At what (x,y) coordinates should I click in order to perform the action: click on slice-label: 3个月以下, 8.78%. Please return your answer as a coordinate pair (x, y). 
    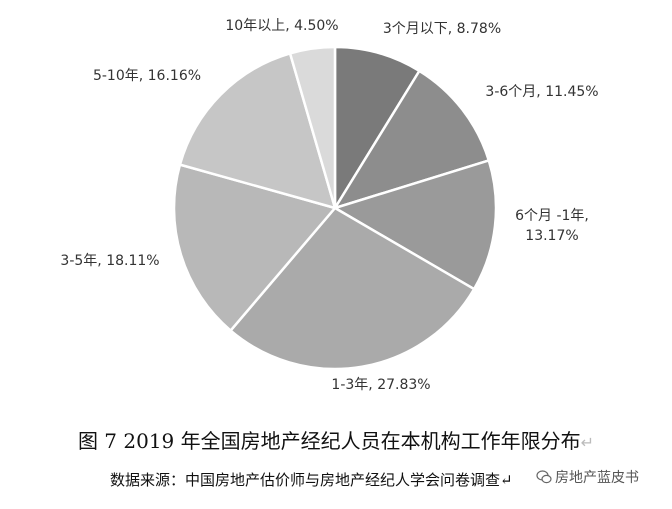
    Looking at the image, I should click on (442, 29).